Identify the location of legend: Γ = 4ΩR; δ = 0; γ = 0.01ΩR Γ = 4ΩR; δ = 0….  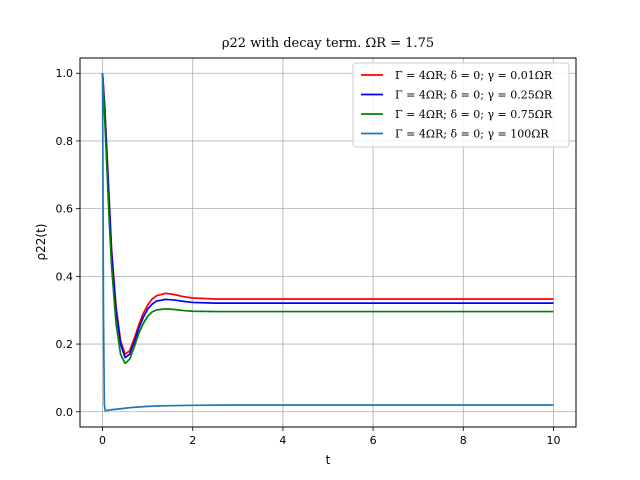
(461, 105).